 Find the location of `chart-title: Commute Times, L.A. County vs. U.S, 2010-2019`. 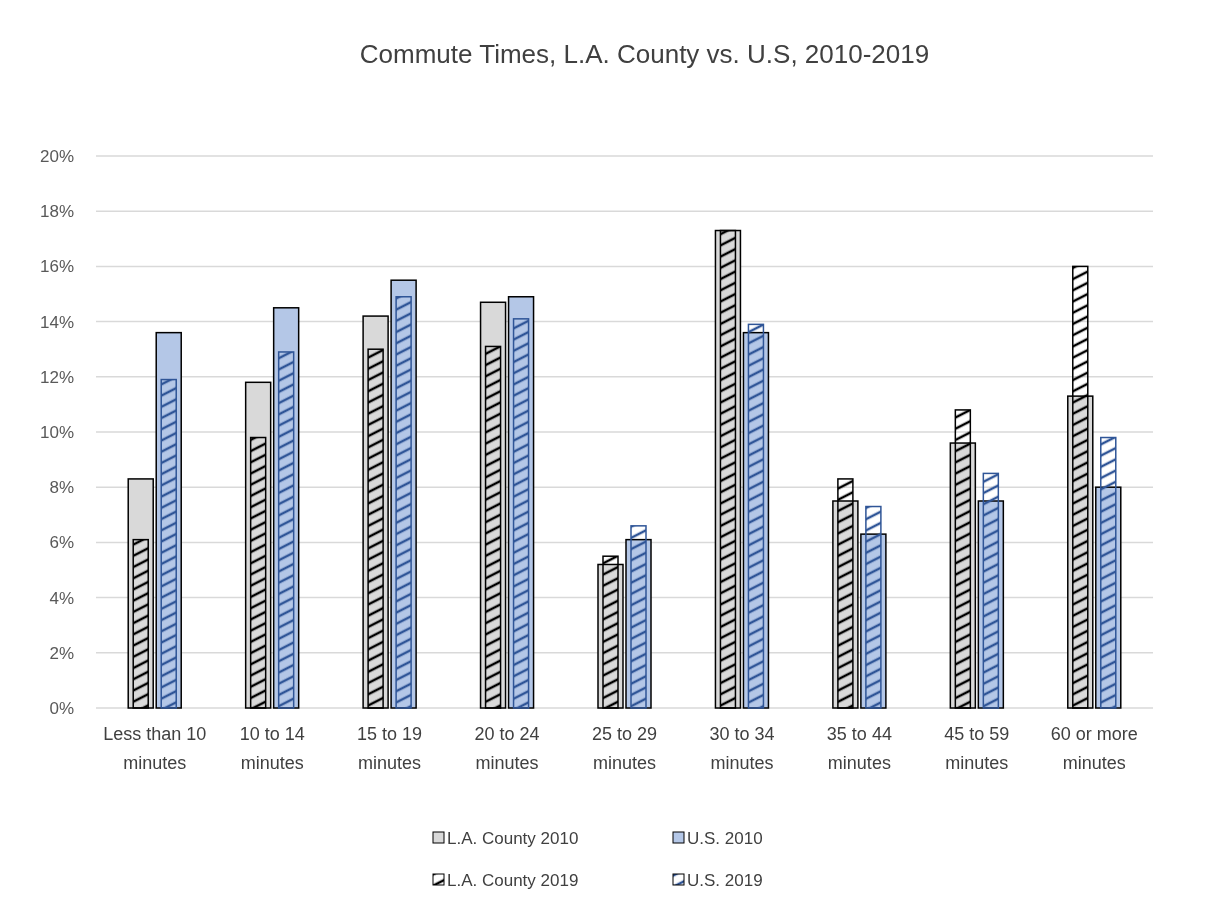

chart-title: Commute Times, L.A. County vs. U.S, 2010-2019 is located at coordinates (644, 54).